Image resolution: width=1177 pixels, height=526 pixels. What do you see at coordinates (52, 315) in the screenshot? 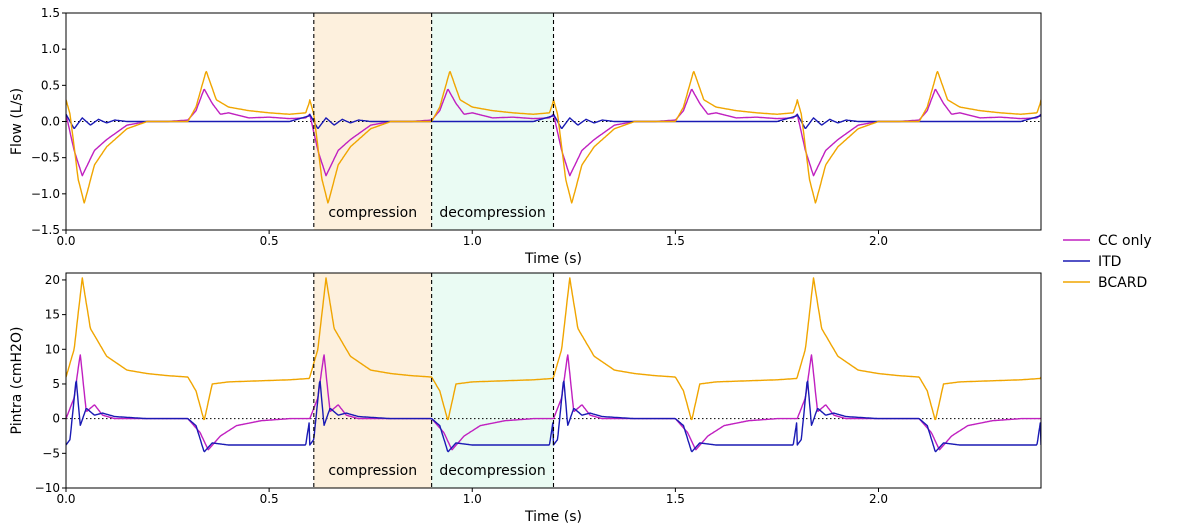
I see `y-tick-label: 15` at bounding box center [52, 315].